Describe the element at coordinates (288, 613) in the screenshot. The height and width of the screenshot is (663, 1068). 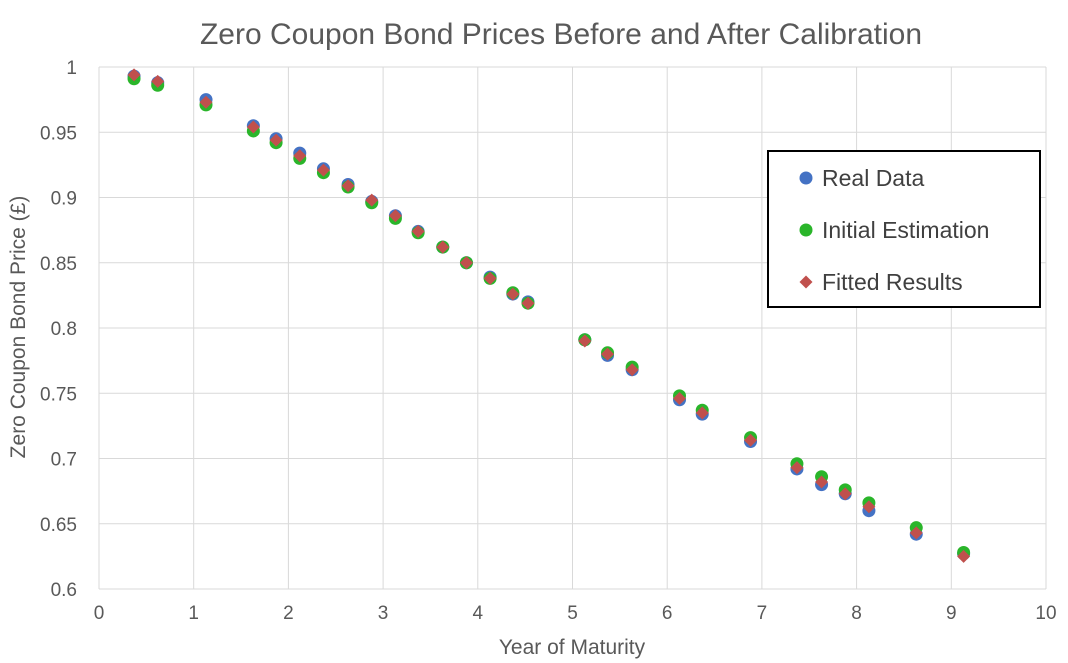
I see `x-tick-label: 2` at that location.